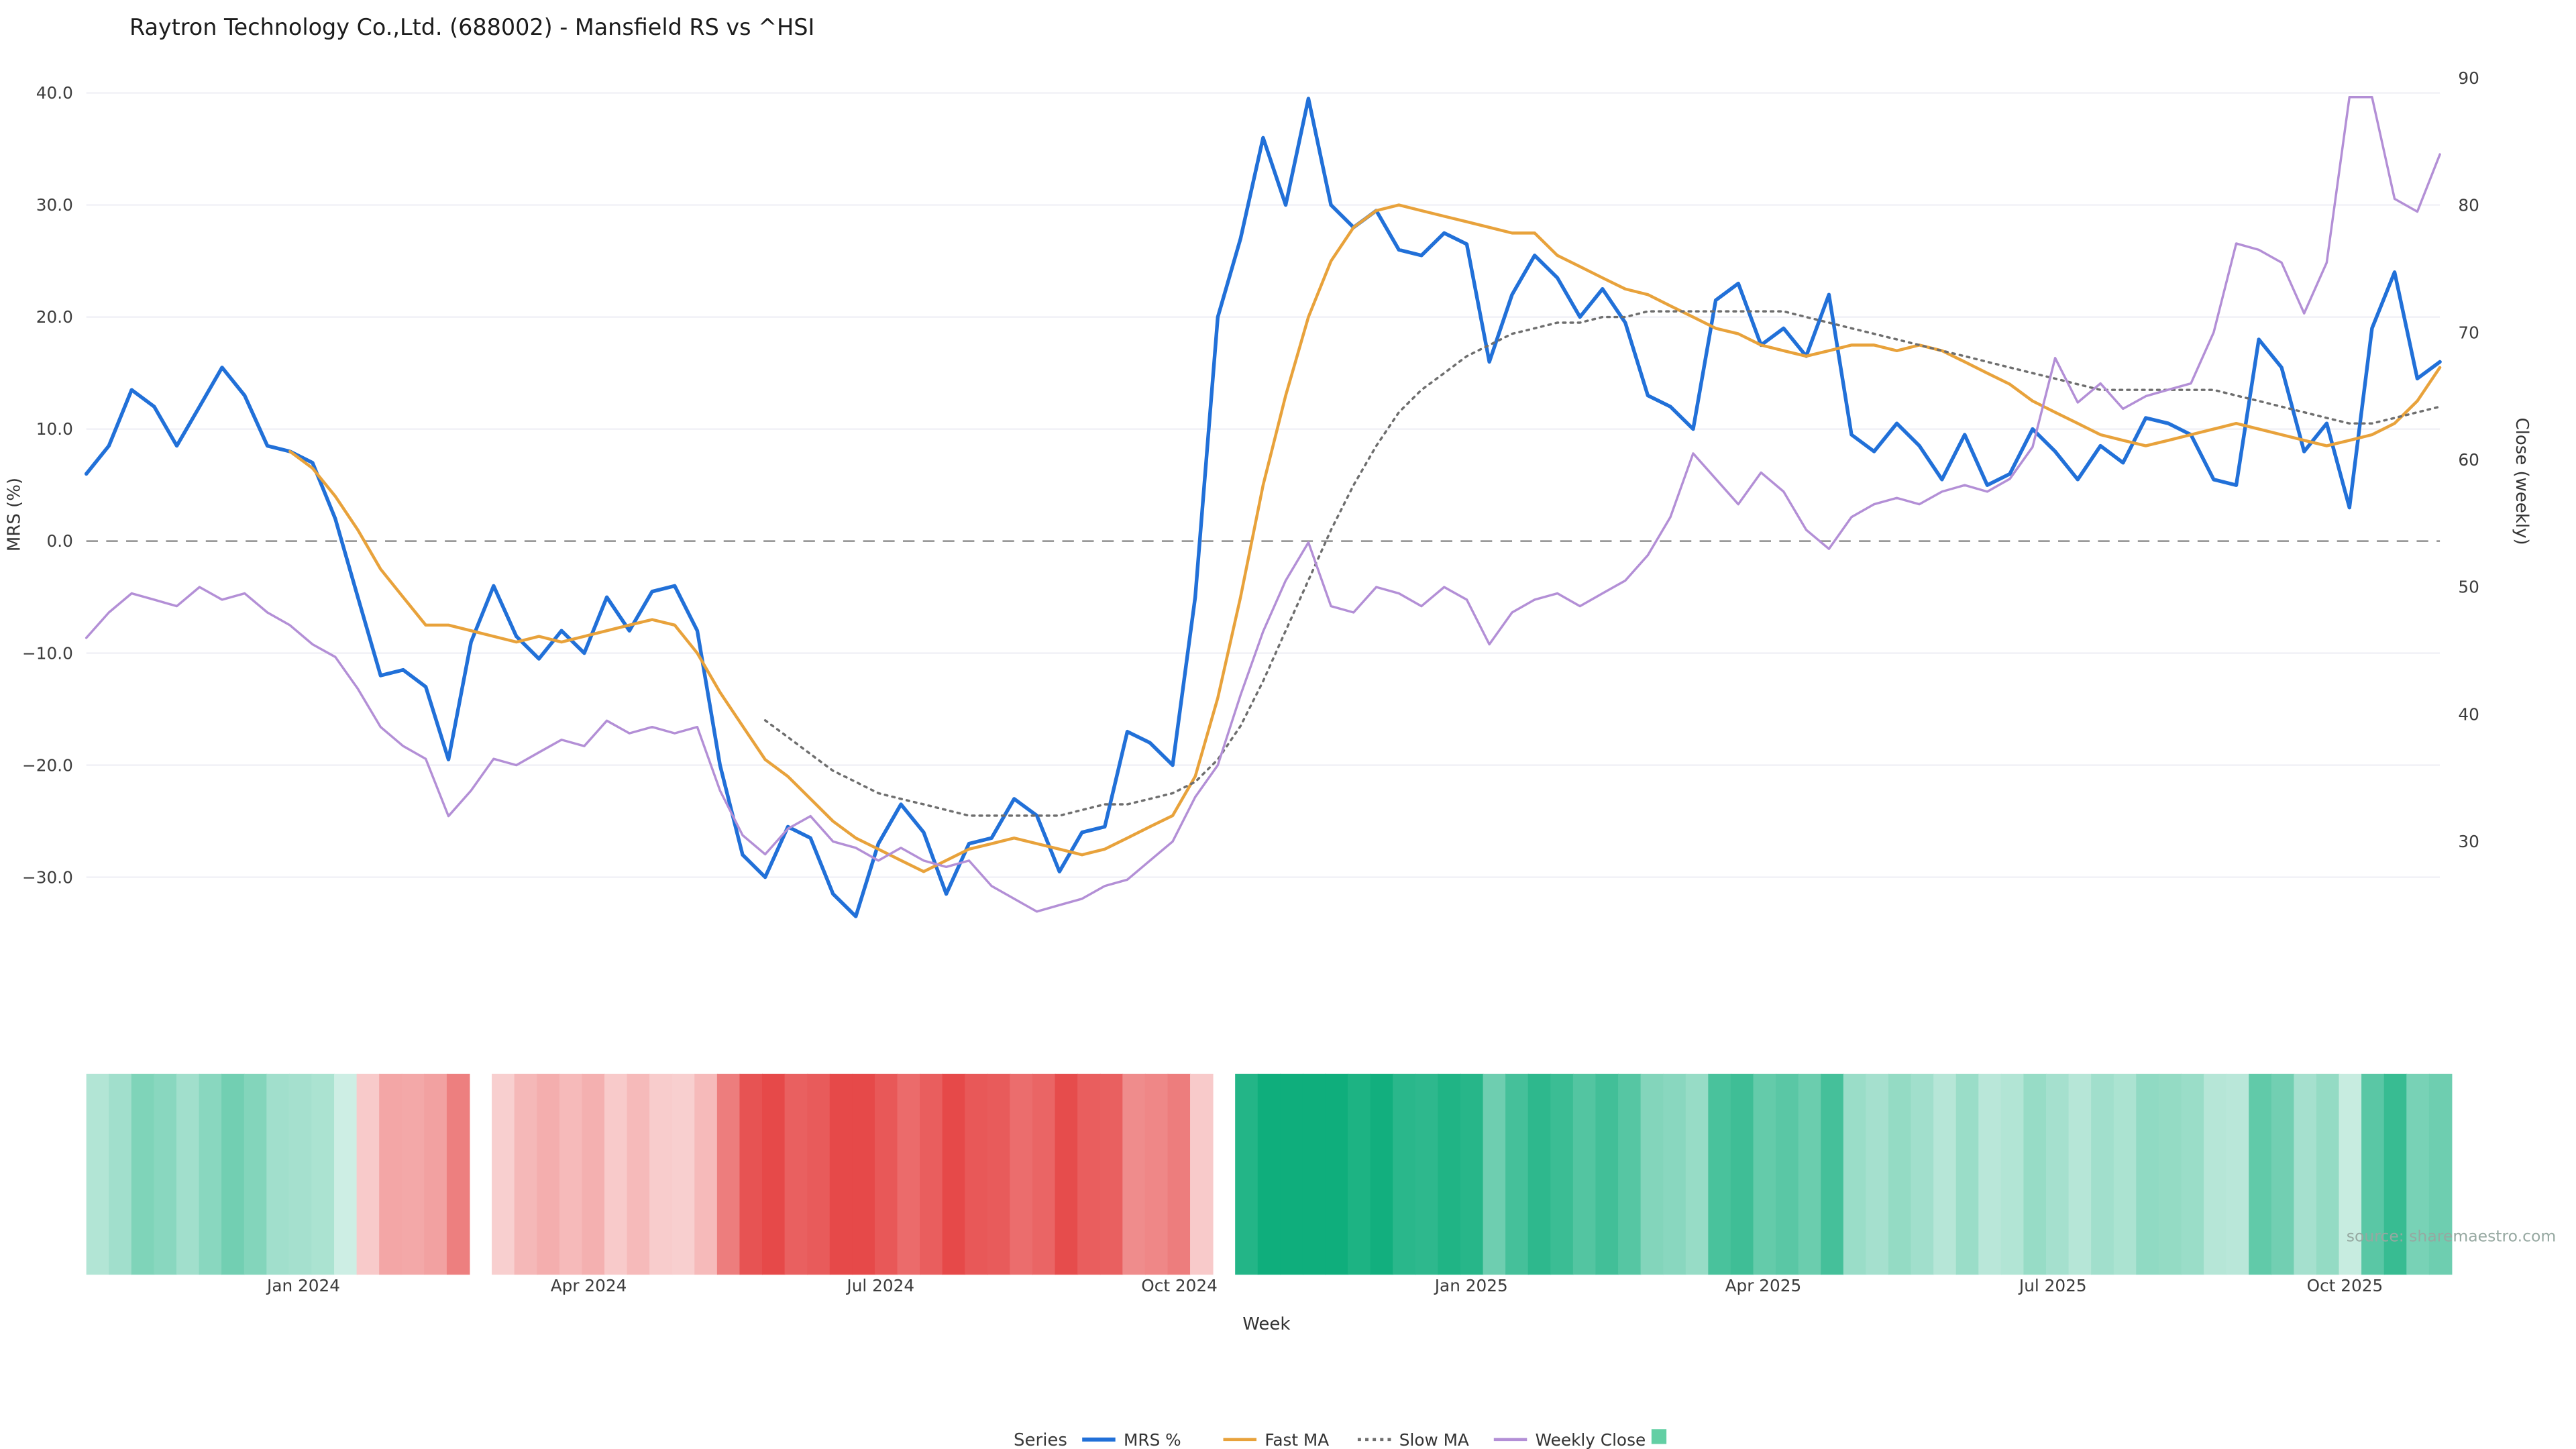 The image size is (2576, 1449). I want to click on x-tick-label: Oct 2025, so click(2345, 1285).